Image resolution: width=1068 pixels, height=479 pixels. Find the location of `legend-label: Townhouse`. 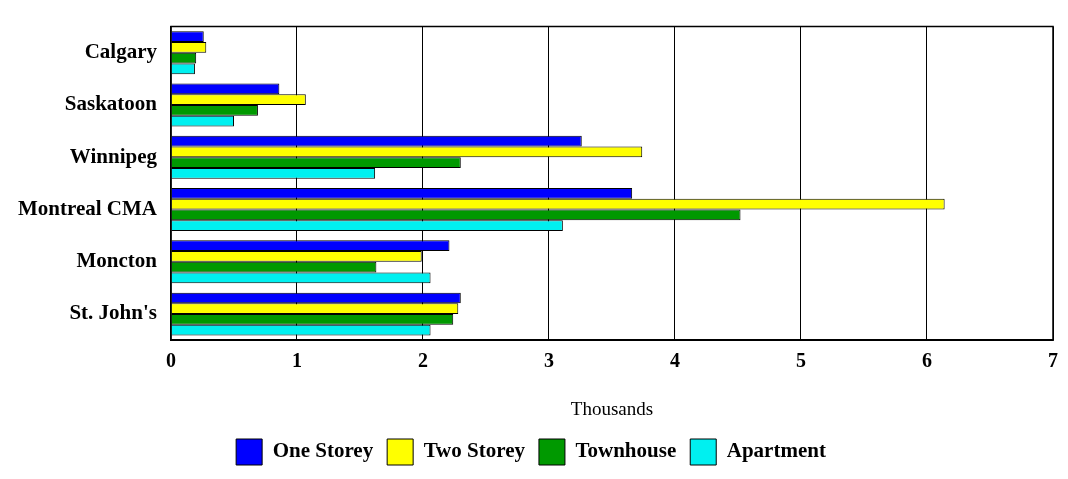

legend-label: Townhouse is located at coordinates (626, 450).